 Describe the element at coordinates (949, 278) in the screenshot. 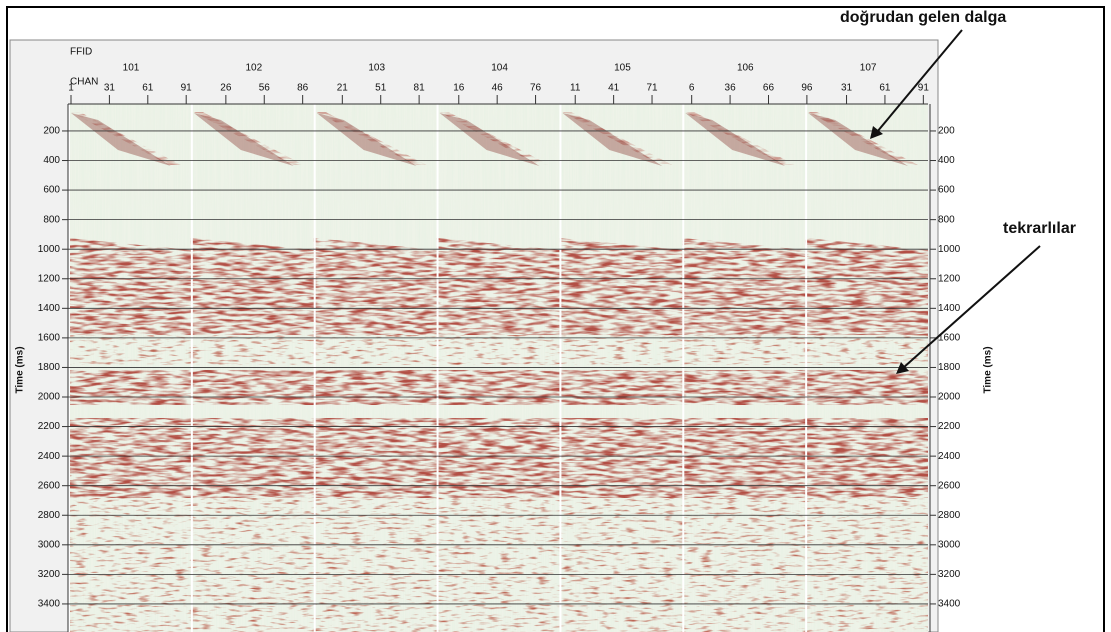

I see `y-tick-label-right: 1200` at that location.